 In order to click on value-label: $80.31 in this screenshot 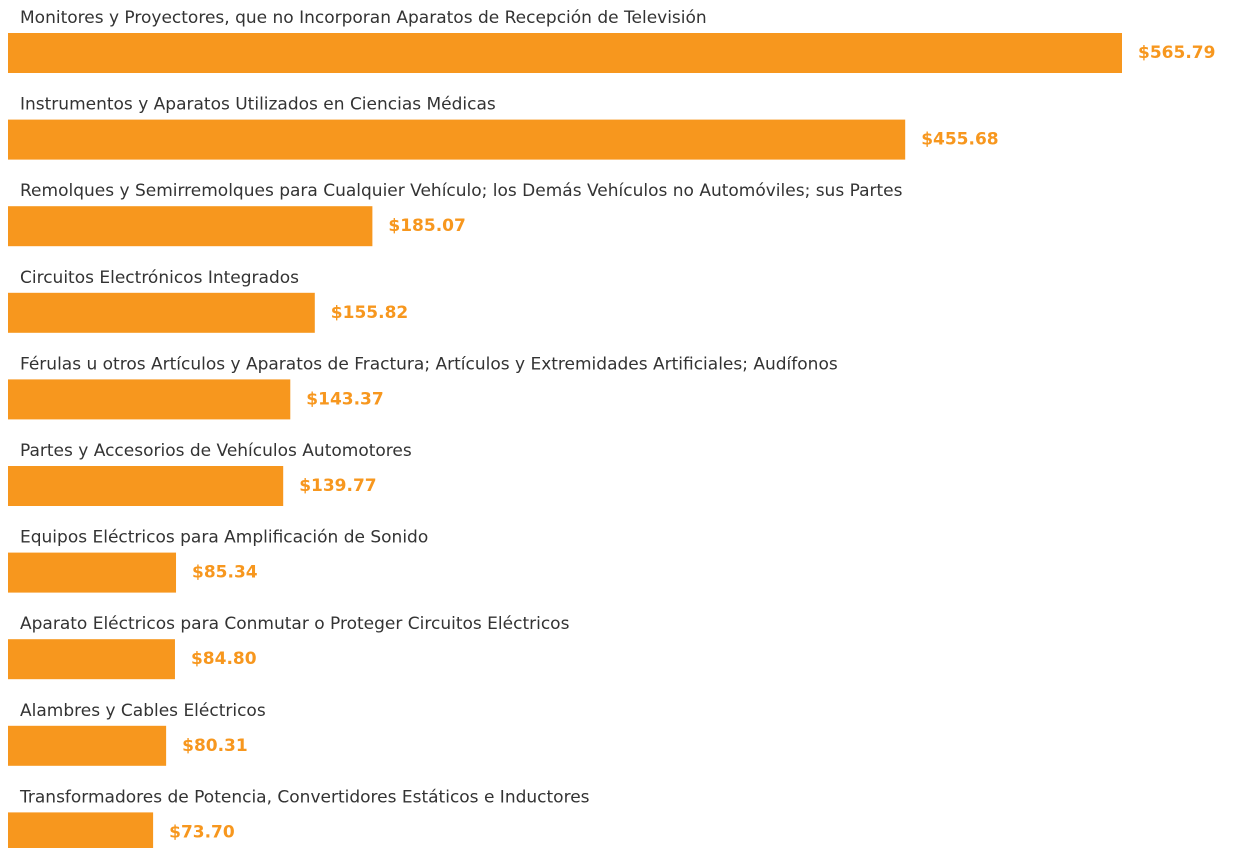, I will do `click(215, 746)`.